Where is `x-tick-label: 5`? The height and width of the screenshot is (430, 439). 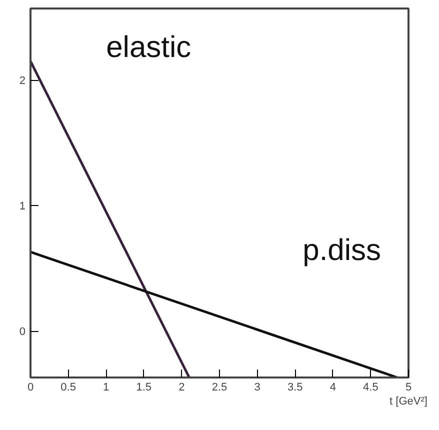 x-tick-label: 5 is located at coordinates (408, 388).